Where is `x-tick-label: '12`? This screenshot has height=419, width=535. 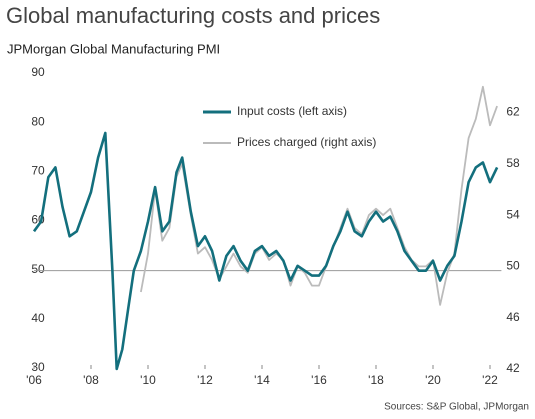 x-tick-label: '12 is located at coordinates (205, 380).